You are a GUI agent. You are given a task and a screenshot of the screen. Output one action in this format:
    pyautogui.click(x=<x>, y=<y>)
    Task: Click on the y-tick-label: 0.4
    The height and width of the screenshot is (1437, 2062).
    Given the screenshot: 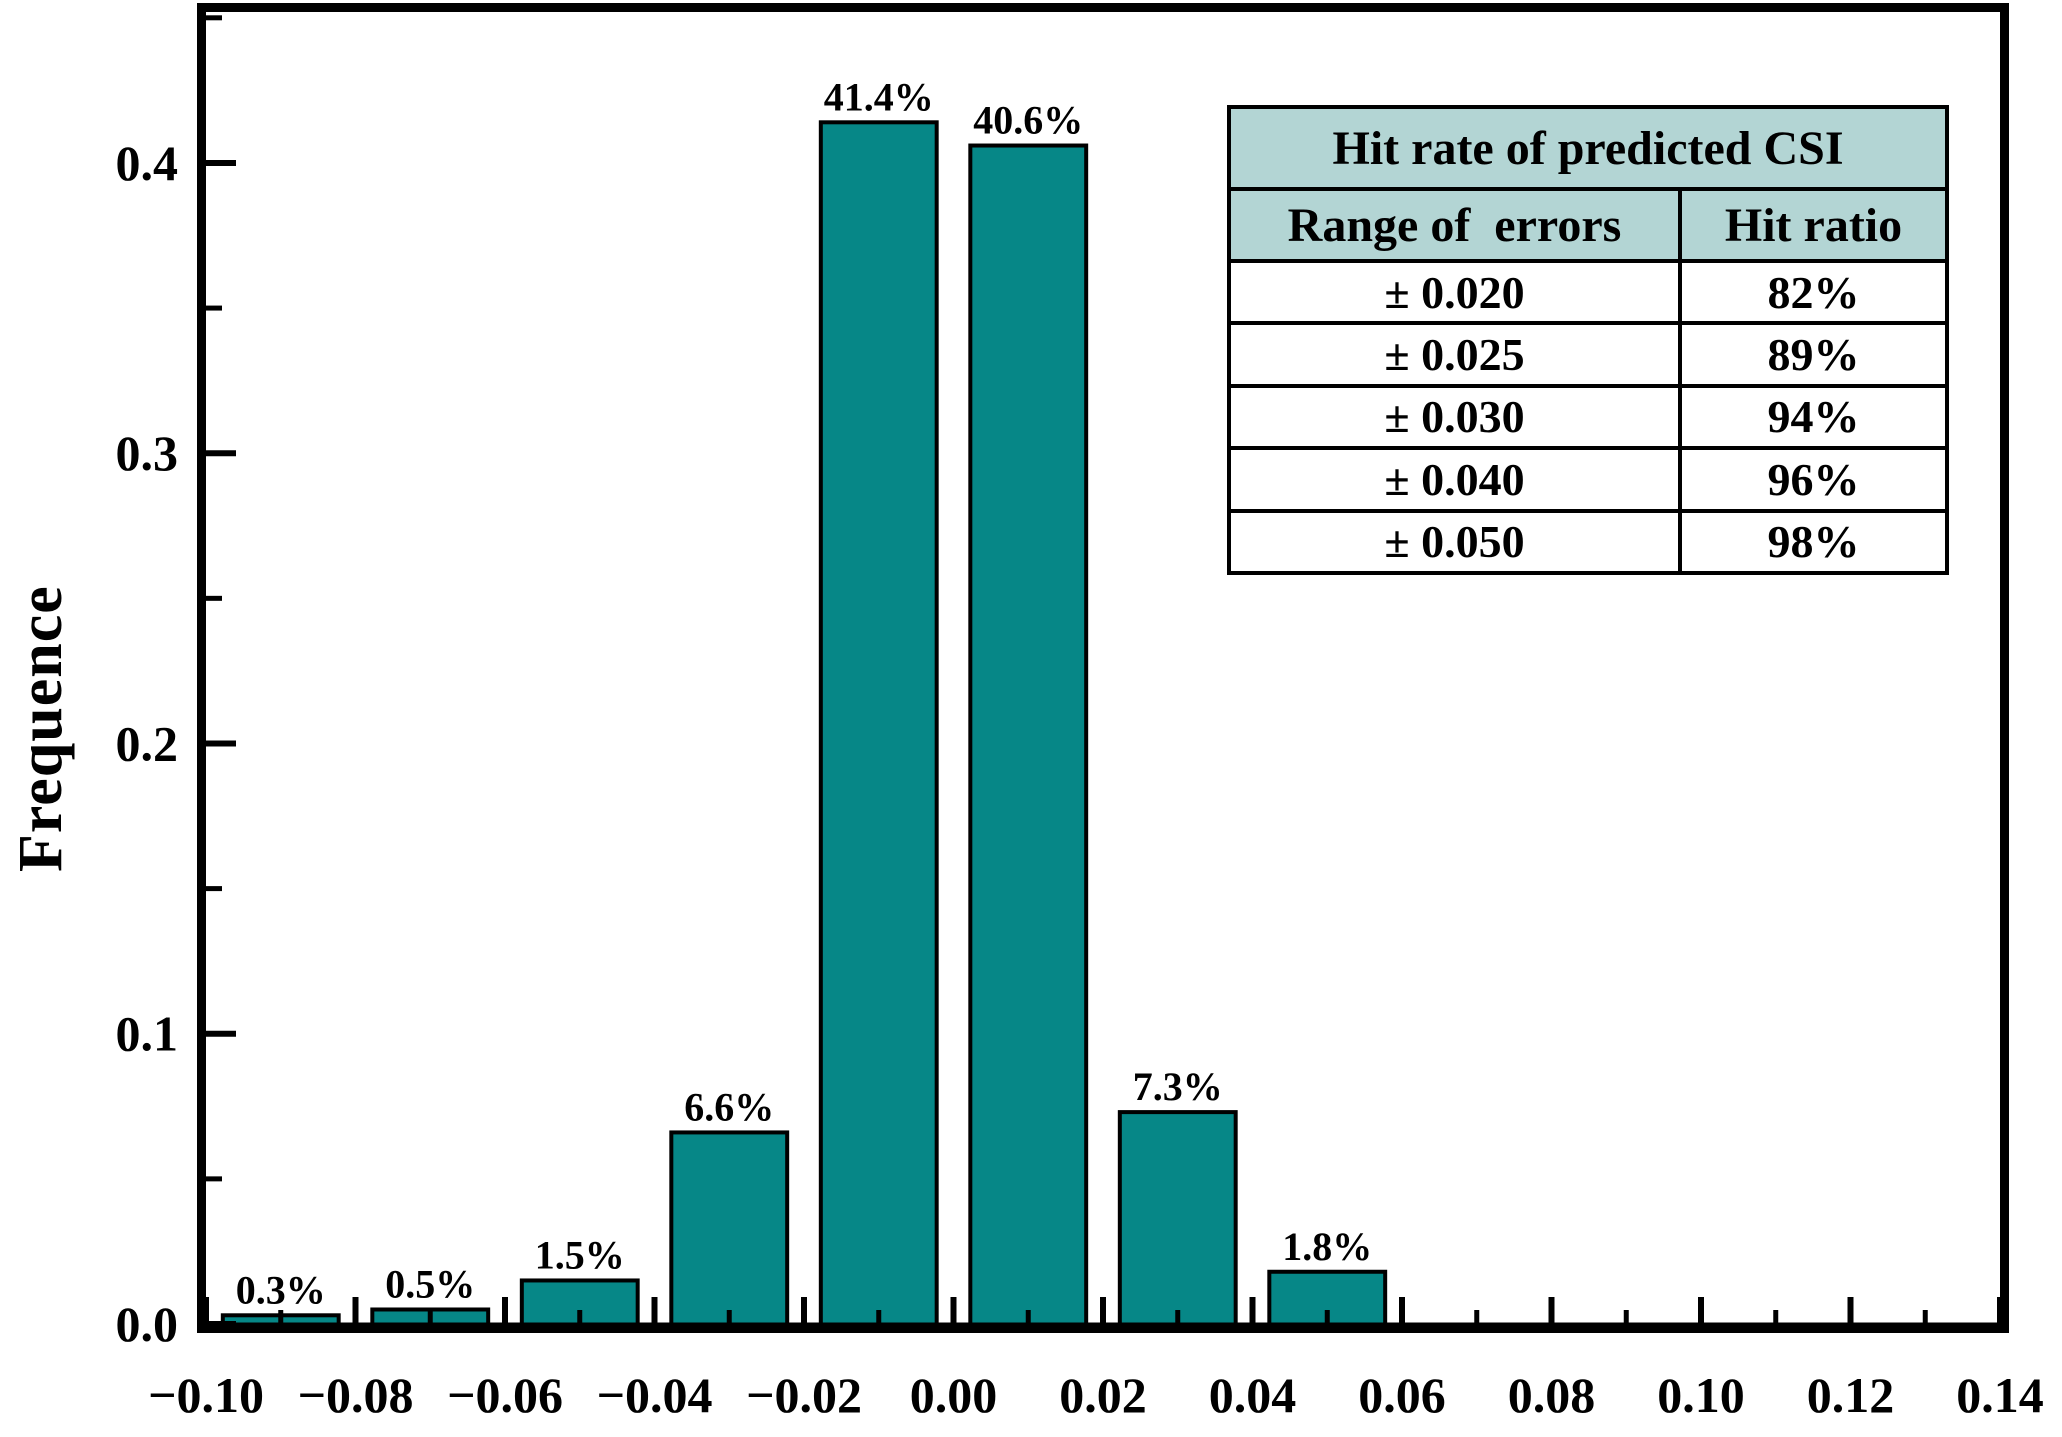 What is the action you would take?
    pyautogui.click(x=147, y=163)
    